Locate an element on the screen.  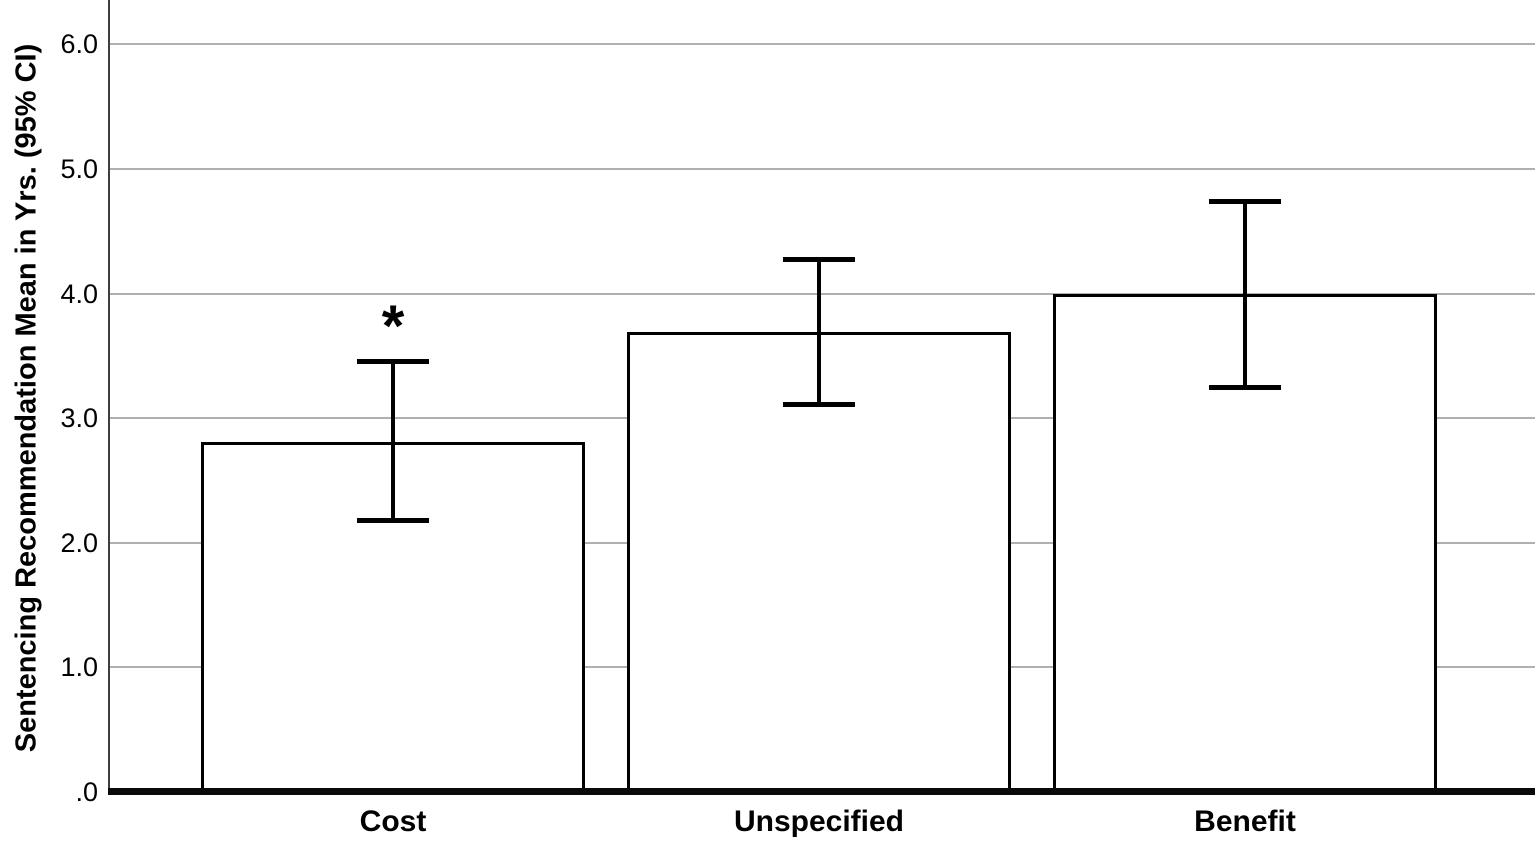
significance-asterisk: * is located at coordinates (393, 326).